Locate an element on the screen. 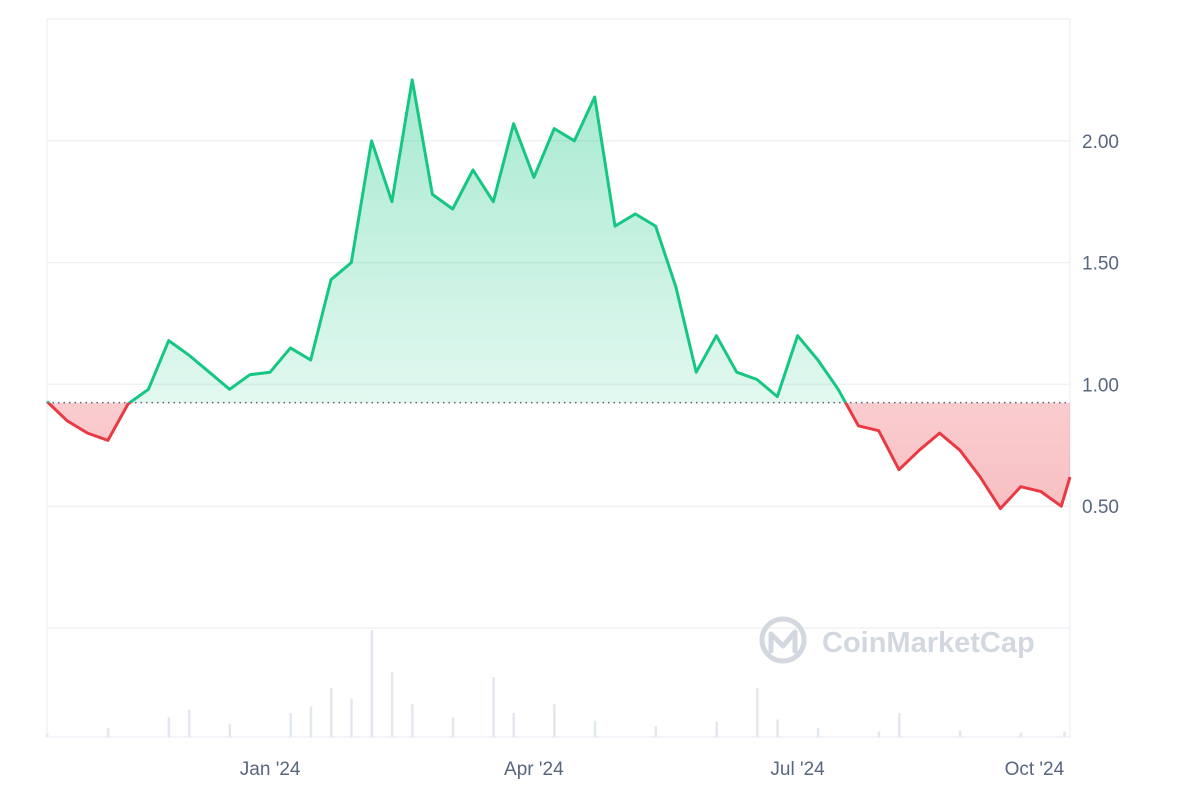 The width and height of the screenshot is (1200, 805). x-tick-label: Jan '24 is located at coordinates (270, 769).